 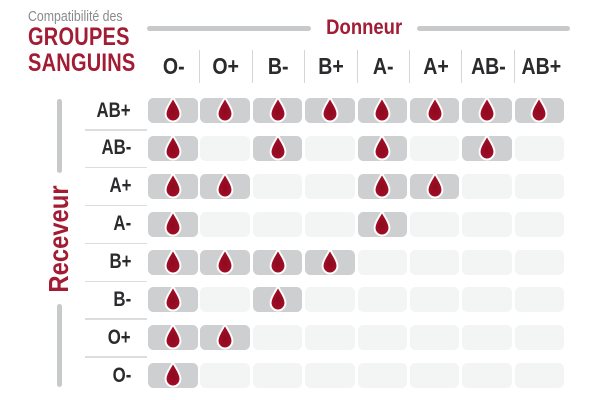 I want to click on cell-oneg-abneg, so click(x=487, y=376).